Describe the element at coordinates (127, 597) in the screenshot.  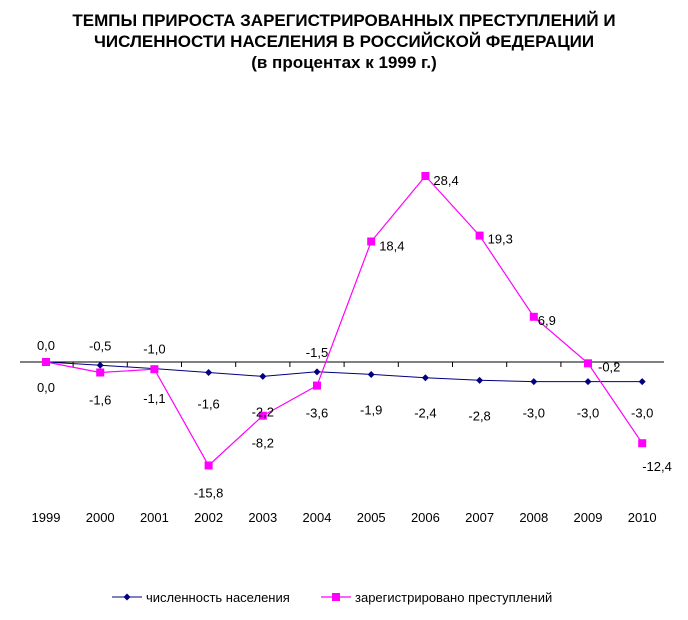
I see `legend-population-marker` at that location.